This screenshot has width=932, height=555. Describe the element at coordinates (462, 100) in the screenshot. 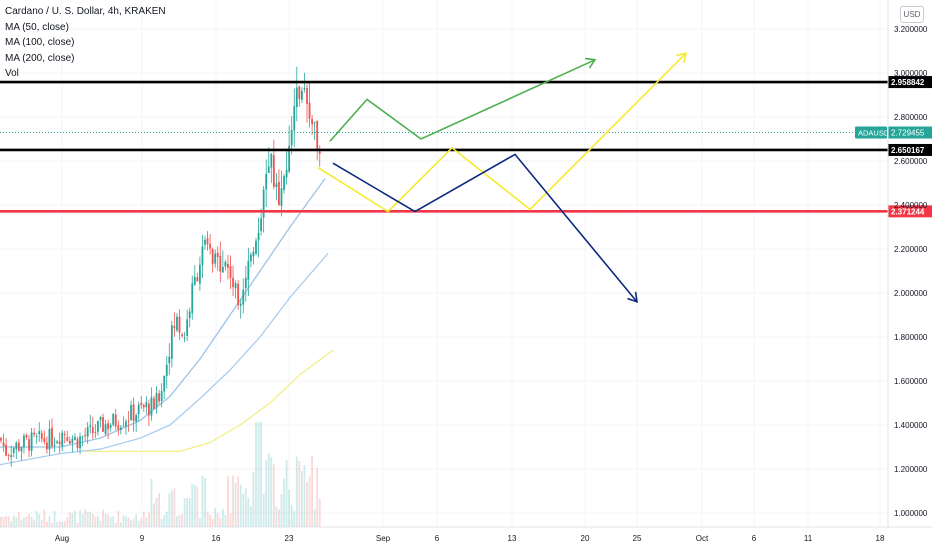

I see `green-projection-path` at that location.